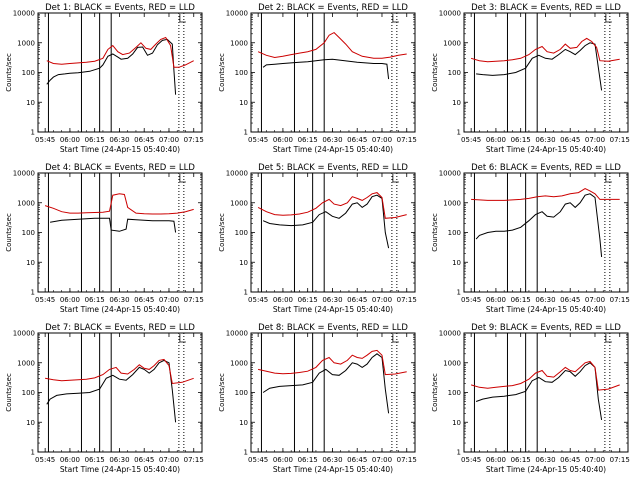 The height and width of the screenshot is (480, 640). I want to click on chart-title: Det 5: BLACK = Events, RED = LLD, so click(333, 168).